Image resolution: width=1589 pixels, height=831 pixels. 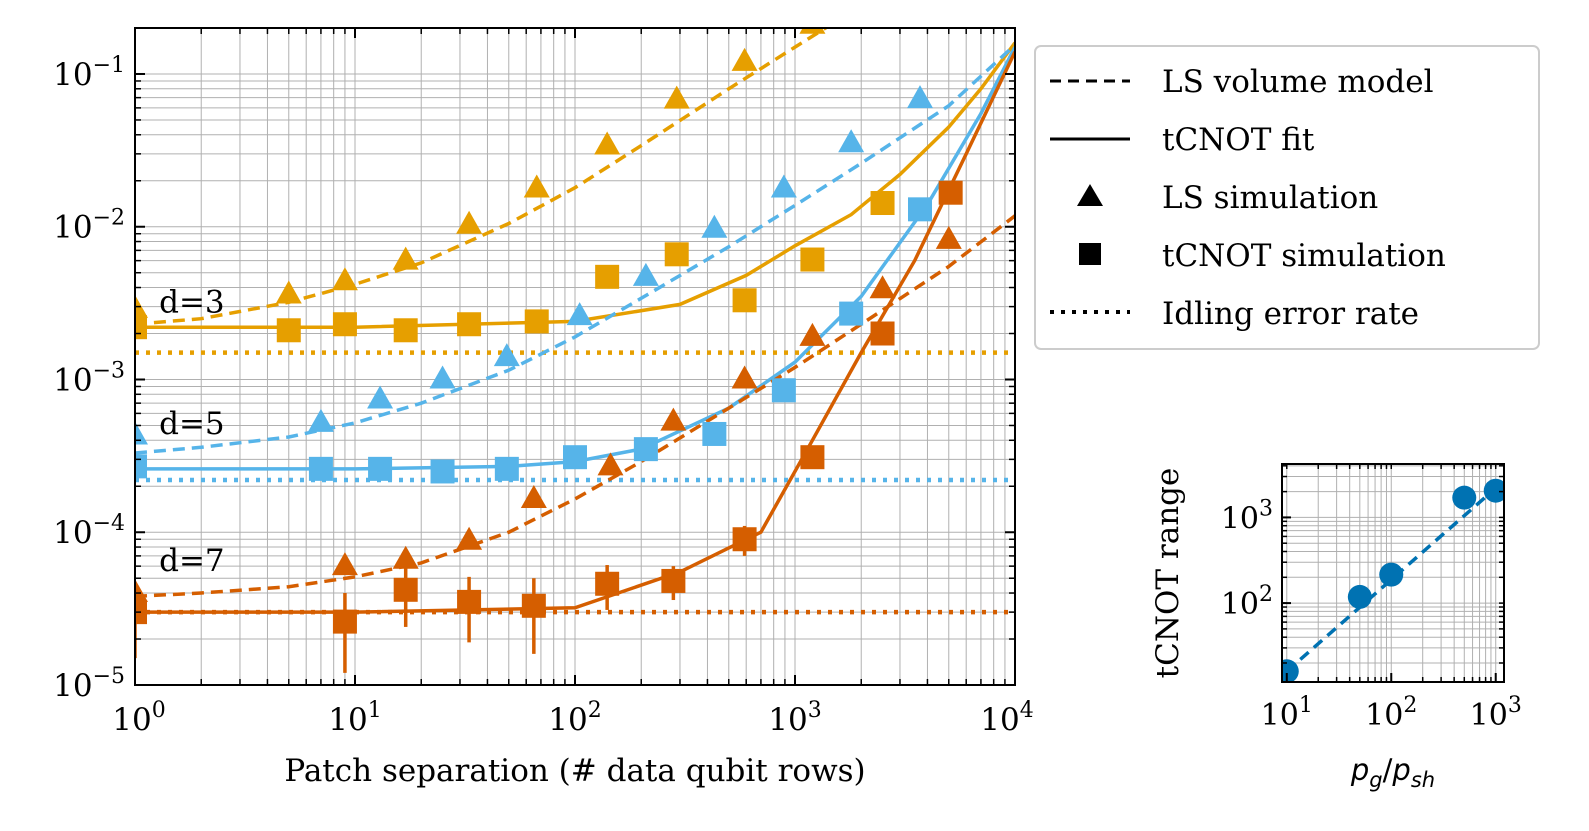 I want to click on legend-box, so click(x=1287, y=197).